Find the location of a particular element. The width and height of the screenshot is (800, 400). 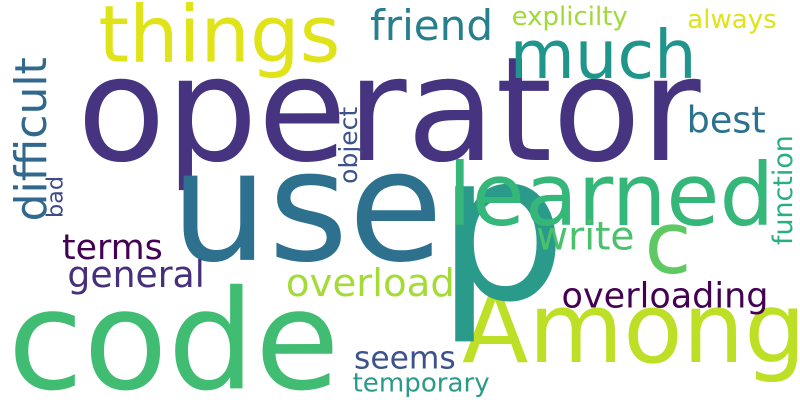

word-overloading: overloading is located at coordinates (665, 295).